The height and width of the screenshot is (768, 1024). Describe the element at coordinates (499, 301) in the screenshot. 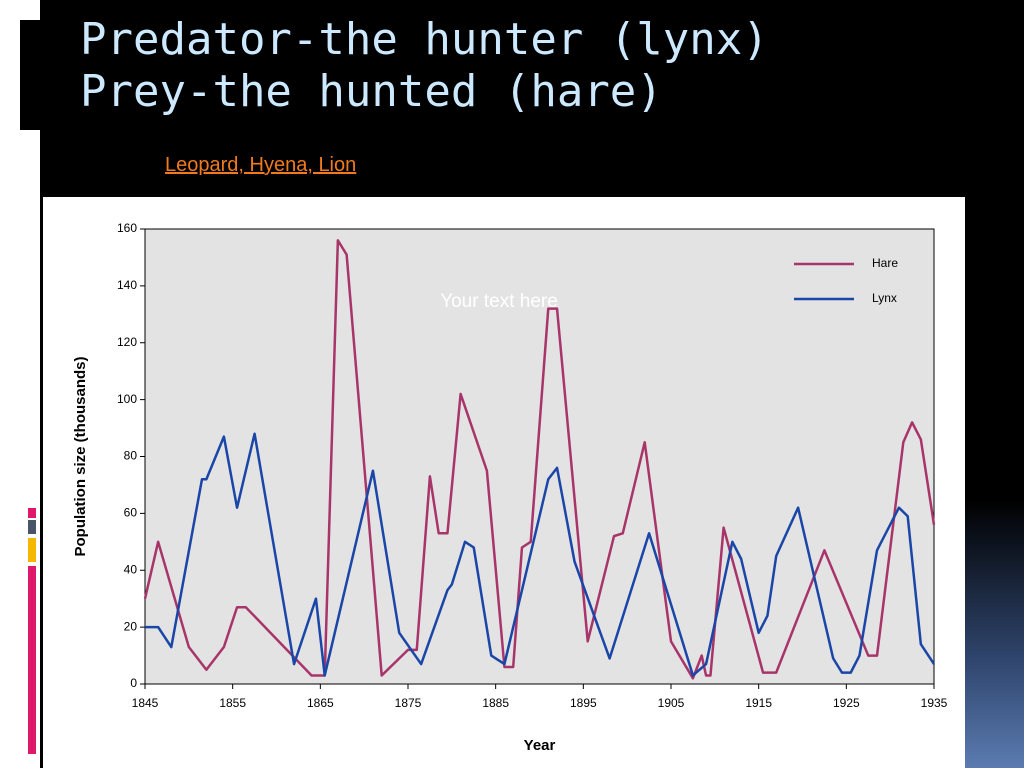

I see `annotation: Your text here` at that location.